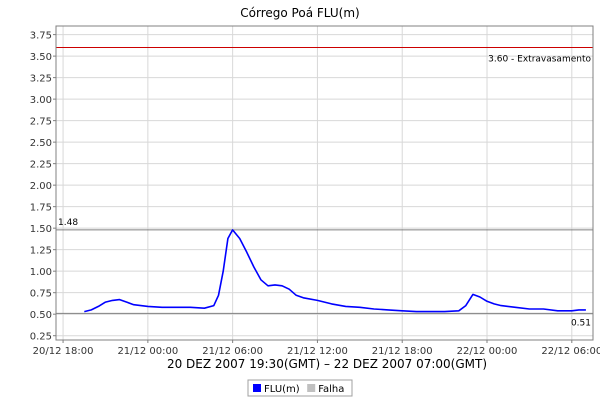 This screenshot has height=404, width=600. What do you see at coordinates (41, 229) in the screenshot?
I see `y-tick-label: 1.50` at bounding box center [41, 229].